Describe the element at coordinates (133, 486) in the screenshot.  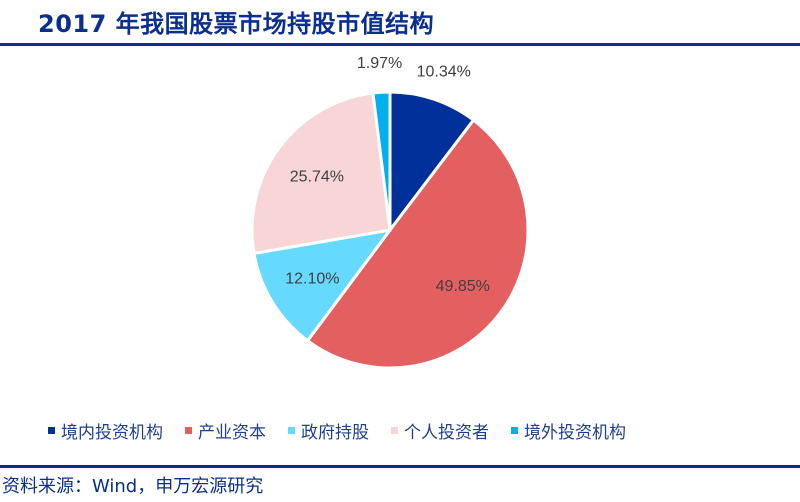
I see `source-note: 资料来源：Wind，申万宏源研究` at that location.